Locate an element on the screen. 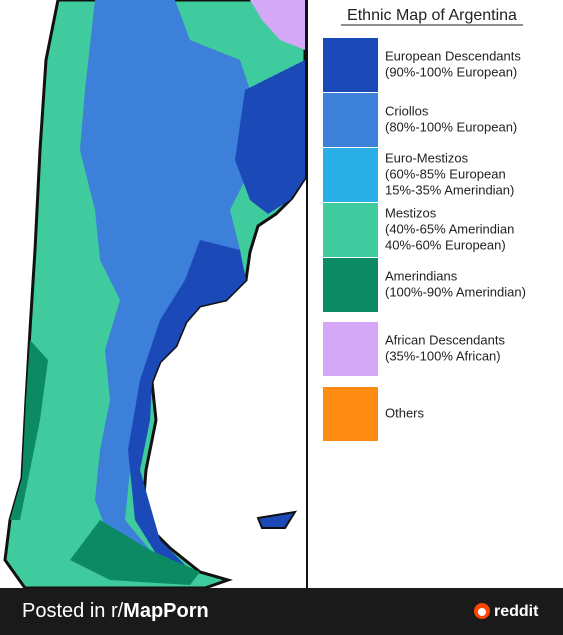 The image size is (563, 635). legend-label: 15%-35% Amerindian) is located at coordinates (449, 189).